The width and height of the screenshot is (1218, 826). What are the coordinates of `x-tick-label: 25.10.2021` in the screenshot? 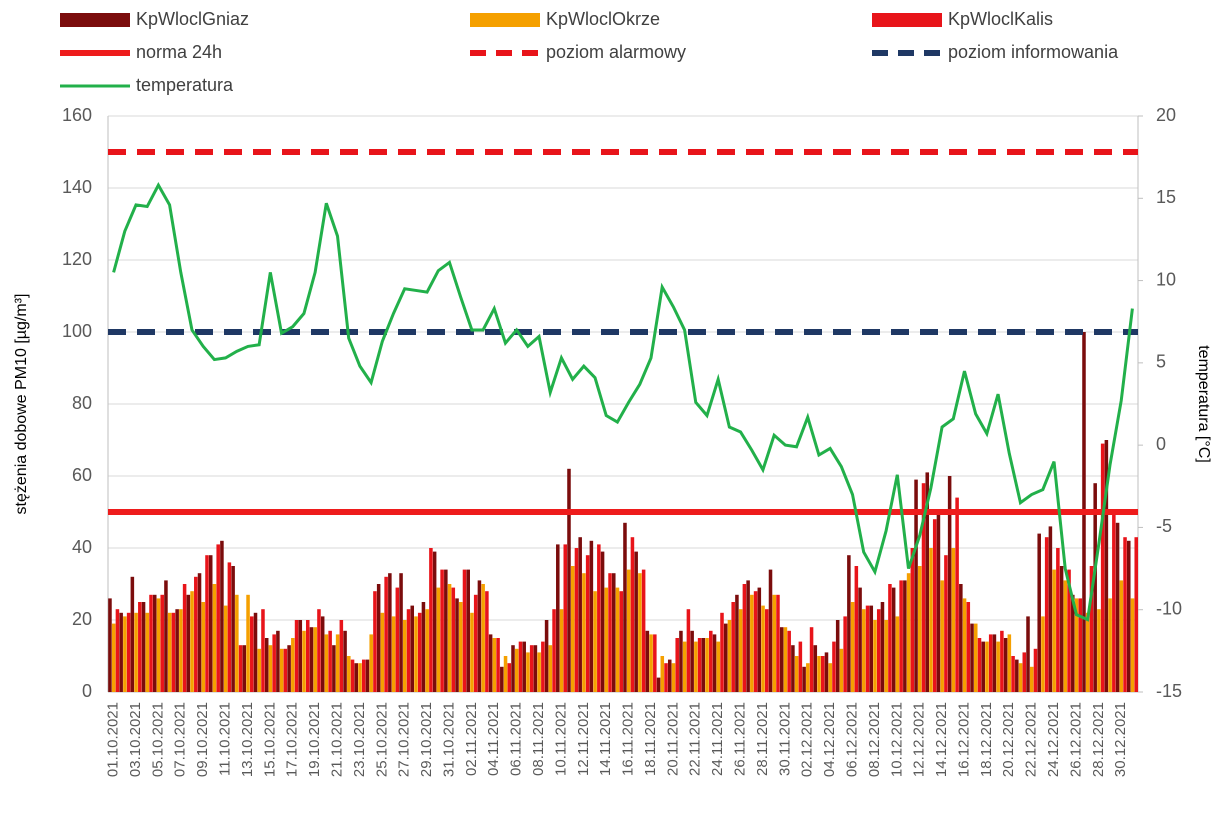 It's located at (381, 739).